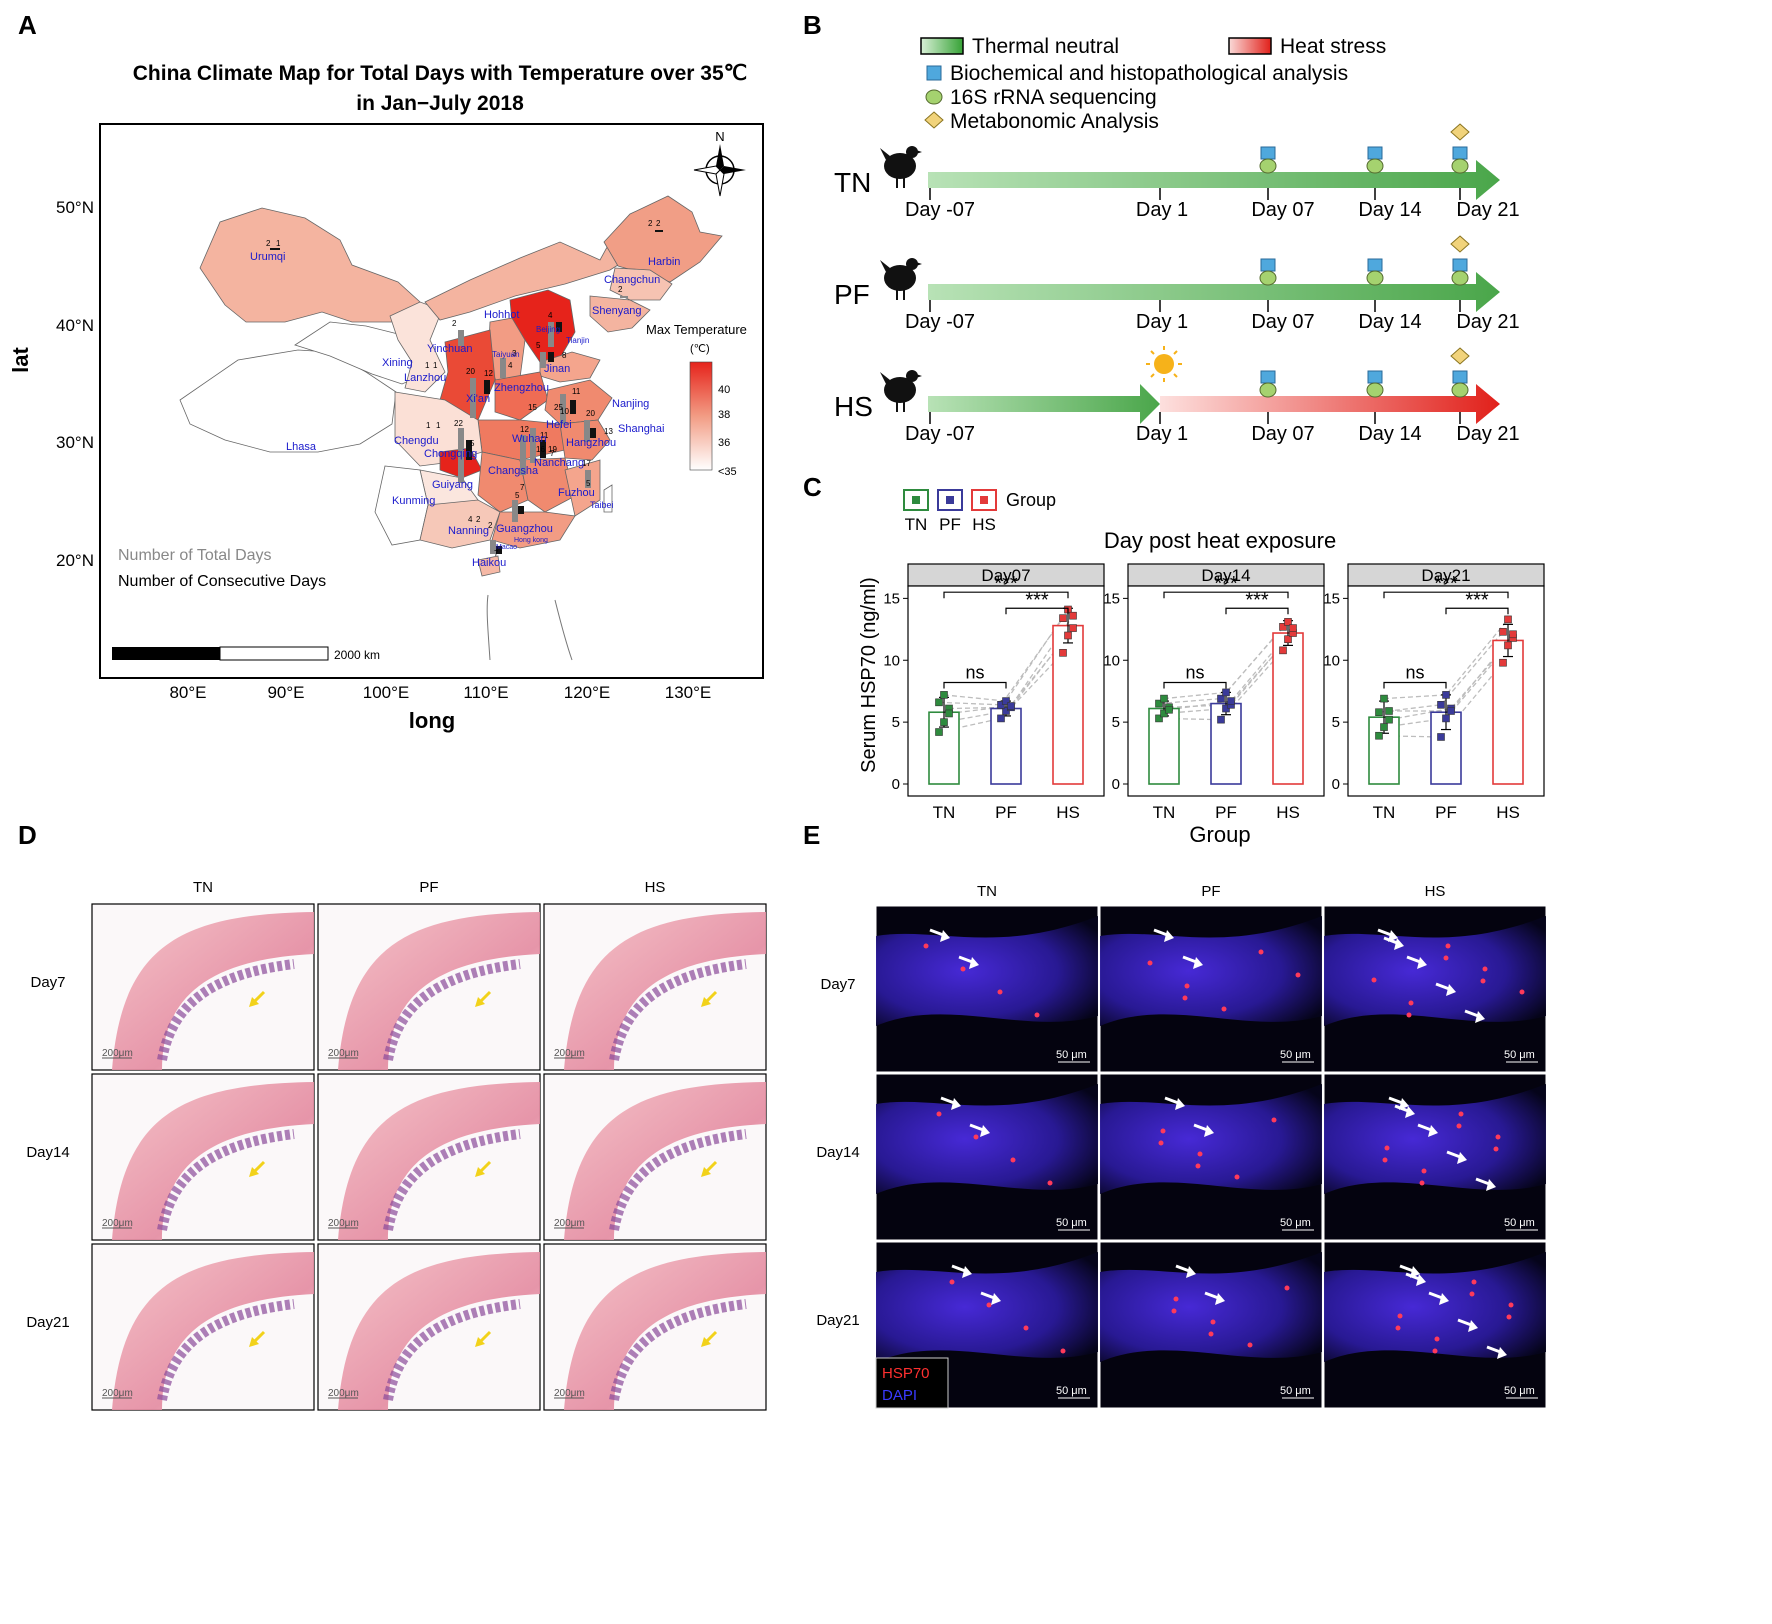 Image resolution: width=1772 pixels, height=1624 pixels. What do you see at coordinates (466, 392) in the screenshot?
I see `city-bars` at bounding box center [466, 392].